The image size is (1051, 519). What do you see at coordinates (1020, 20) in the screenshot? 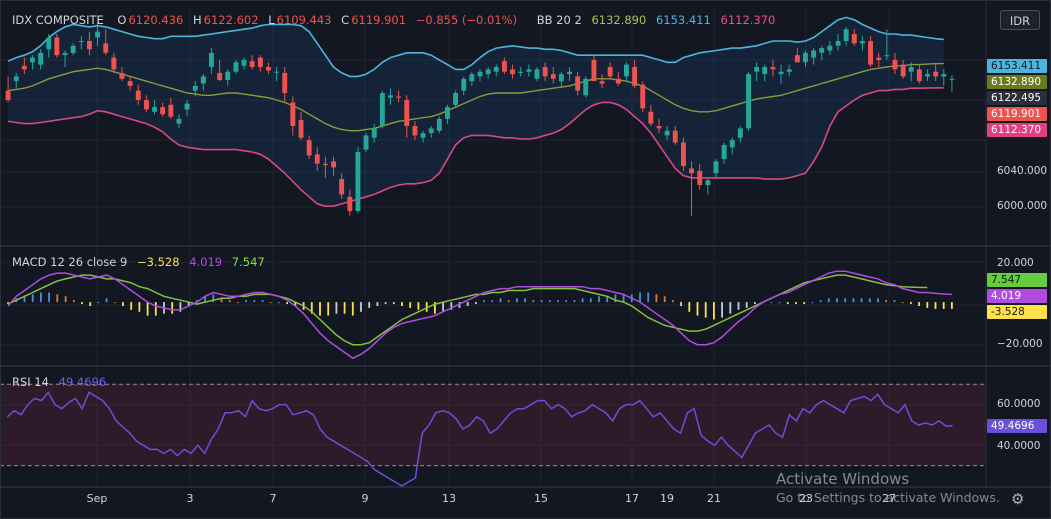
I see `currency-selector: IDR` at bounding box center [1020, 20].